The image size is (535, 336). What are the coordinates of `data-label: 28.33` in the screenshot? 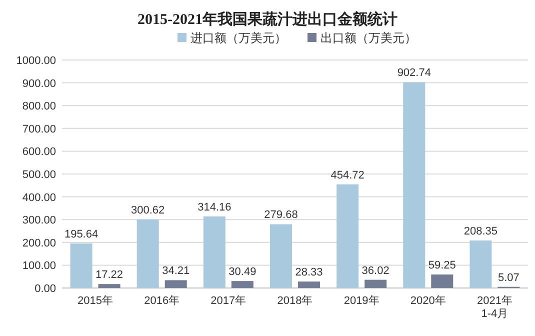 It's located at (309, 272).